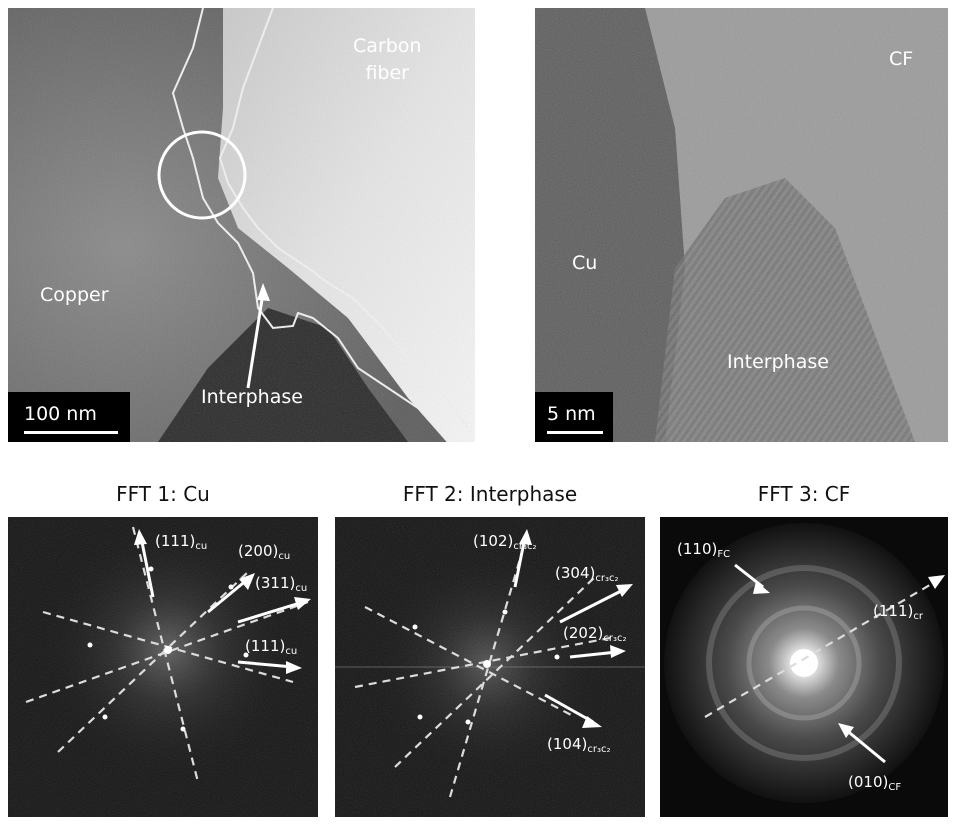 Image resolution: width=956 pixels, height=825 pixels. Describe the element at coordinates (587, 574) in the screenshot. I see `miller-index-label: (304)cr₃c₂` at that location.